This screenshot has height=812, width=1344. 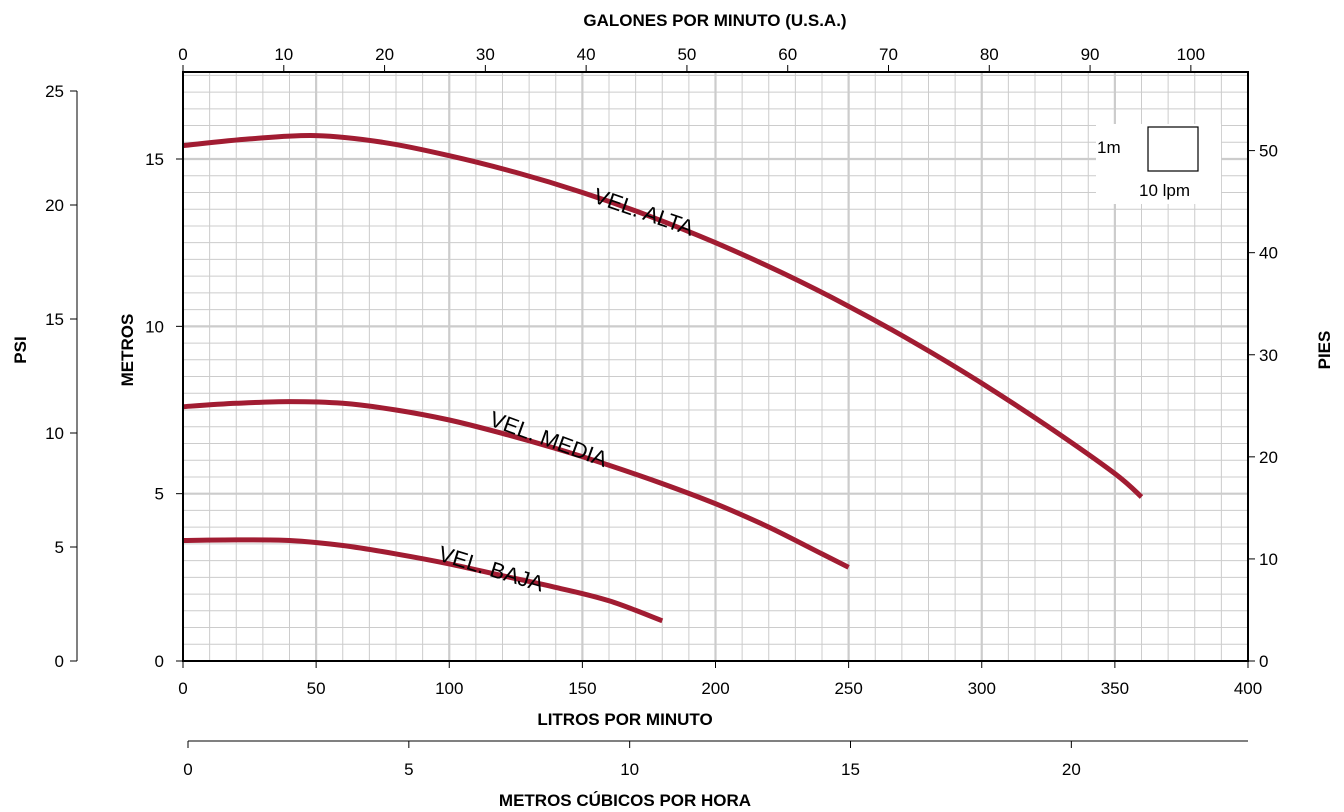 I want to click on m3h-axis-title: METROS CÚBICOS POR HORA, so click(x=625, y=800).